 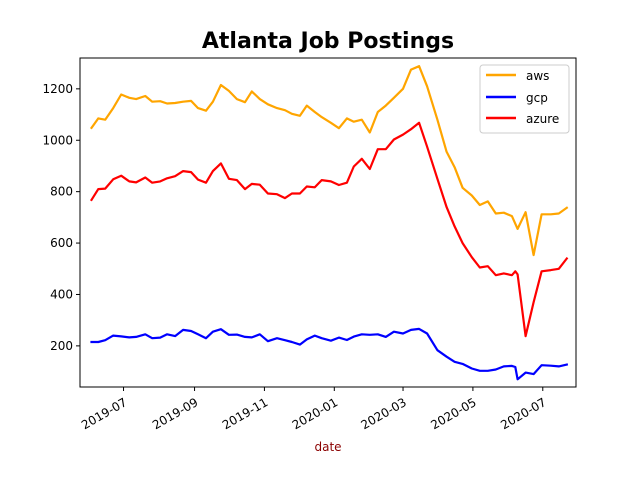 I want to click on y-tick-label: 1000, so click(x=57, y=140).